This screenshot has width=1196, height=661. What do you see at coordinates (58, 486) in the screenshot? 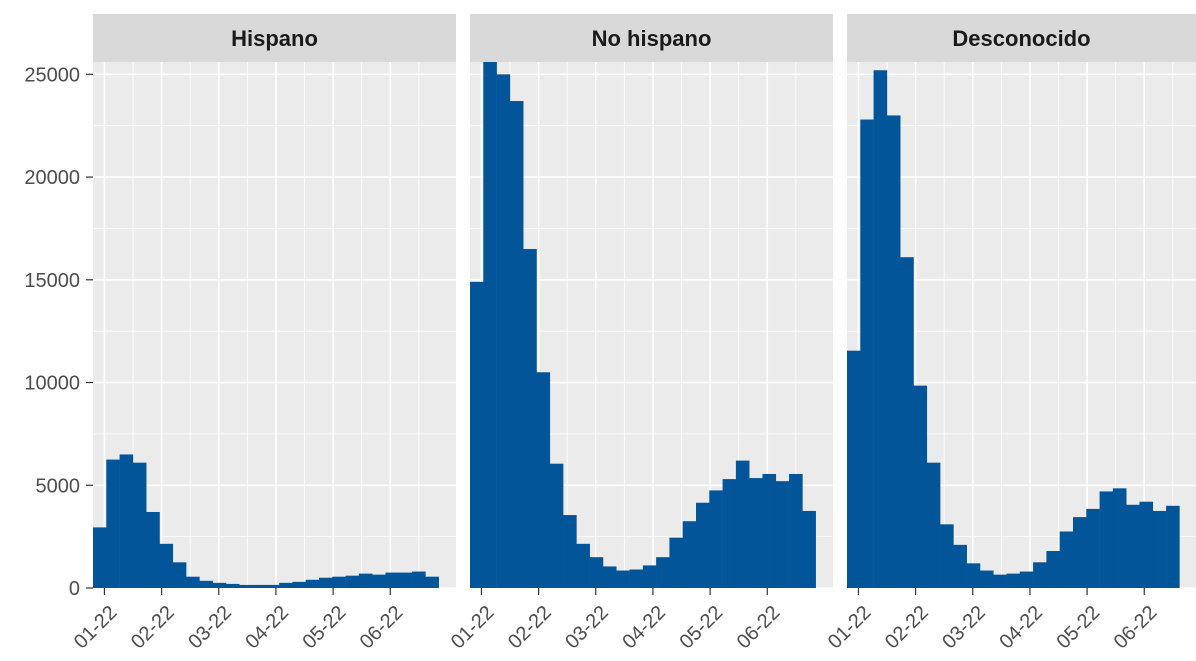
I see `y-tick-label: 5000` at bounding box center [58, 486].